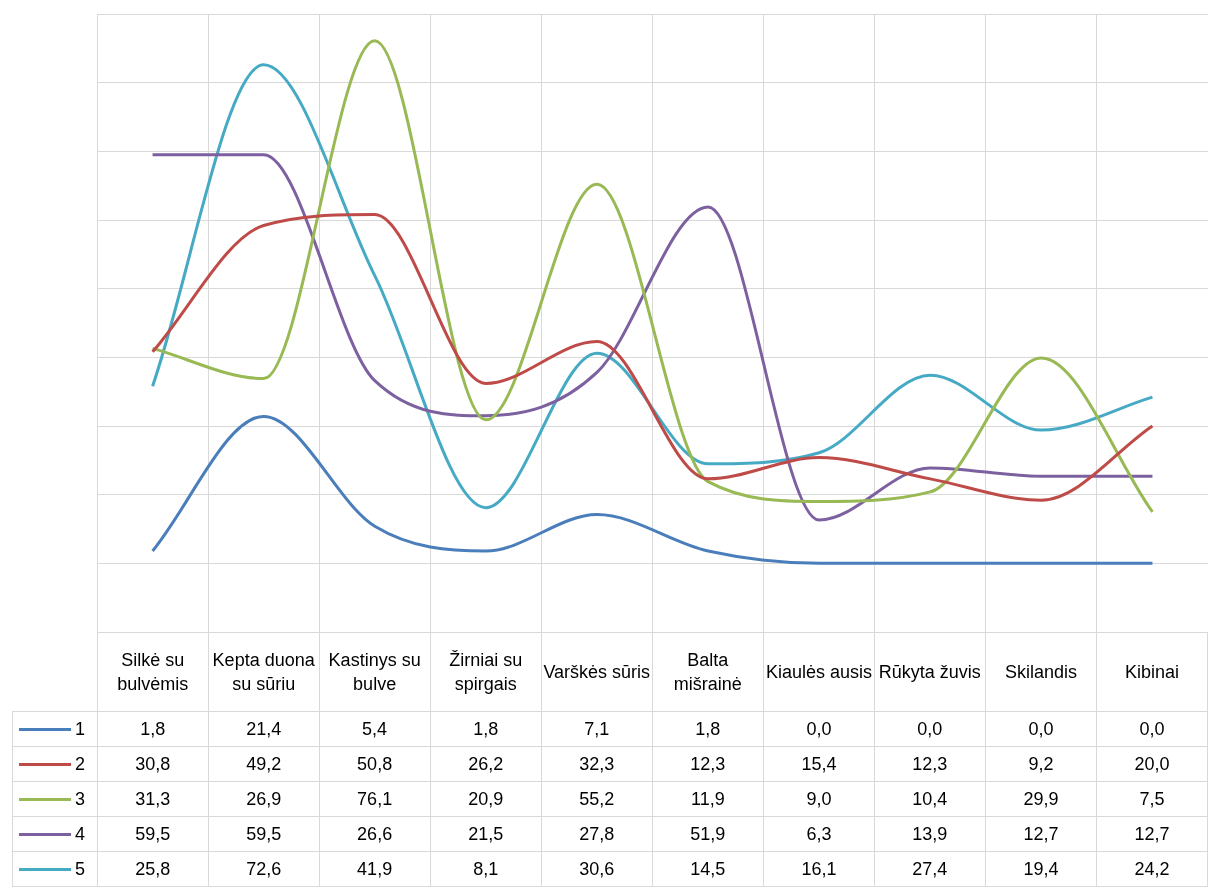 Image resolution: width=1208 pixels, height=896 pixels. Describe the element at coordinates (486, 799) in the screenshot. I see `data-label: 20,9` at that location.